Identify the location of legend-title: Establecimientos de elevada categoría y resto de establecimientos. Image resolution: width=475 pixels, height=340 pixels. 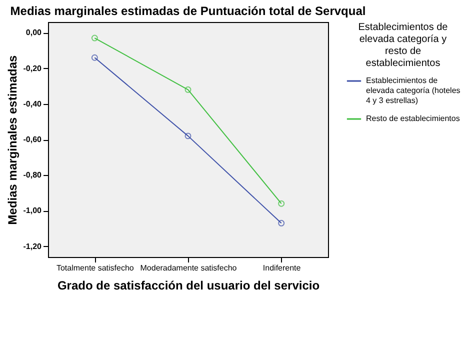
(403, 45).